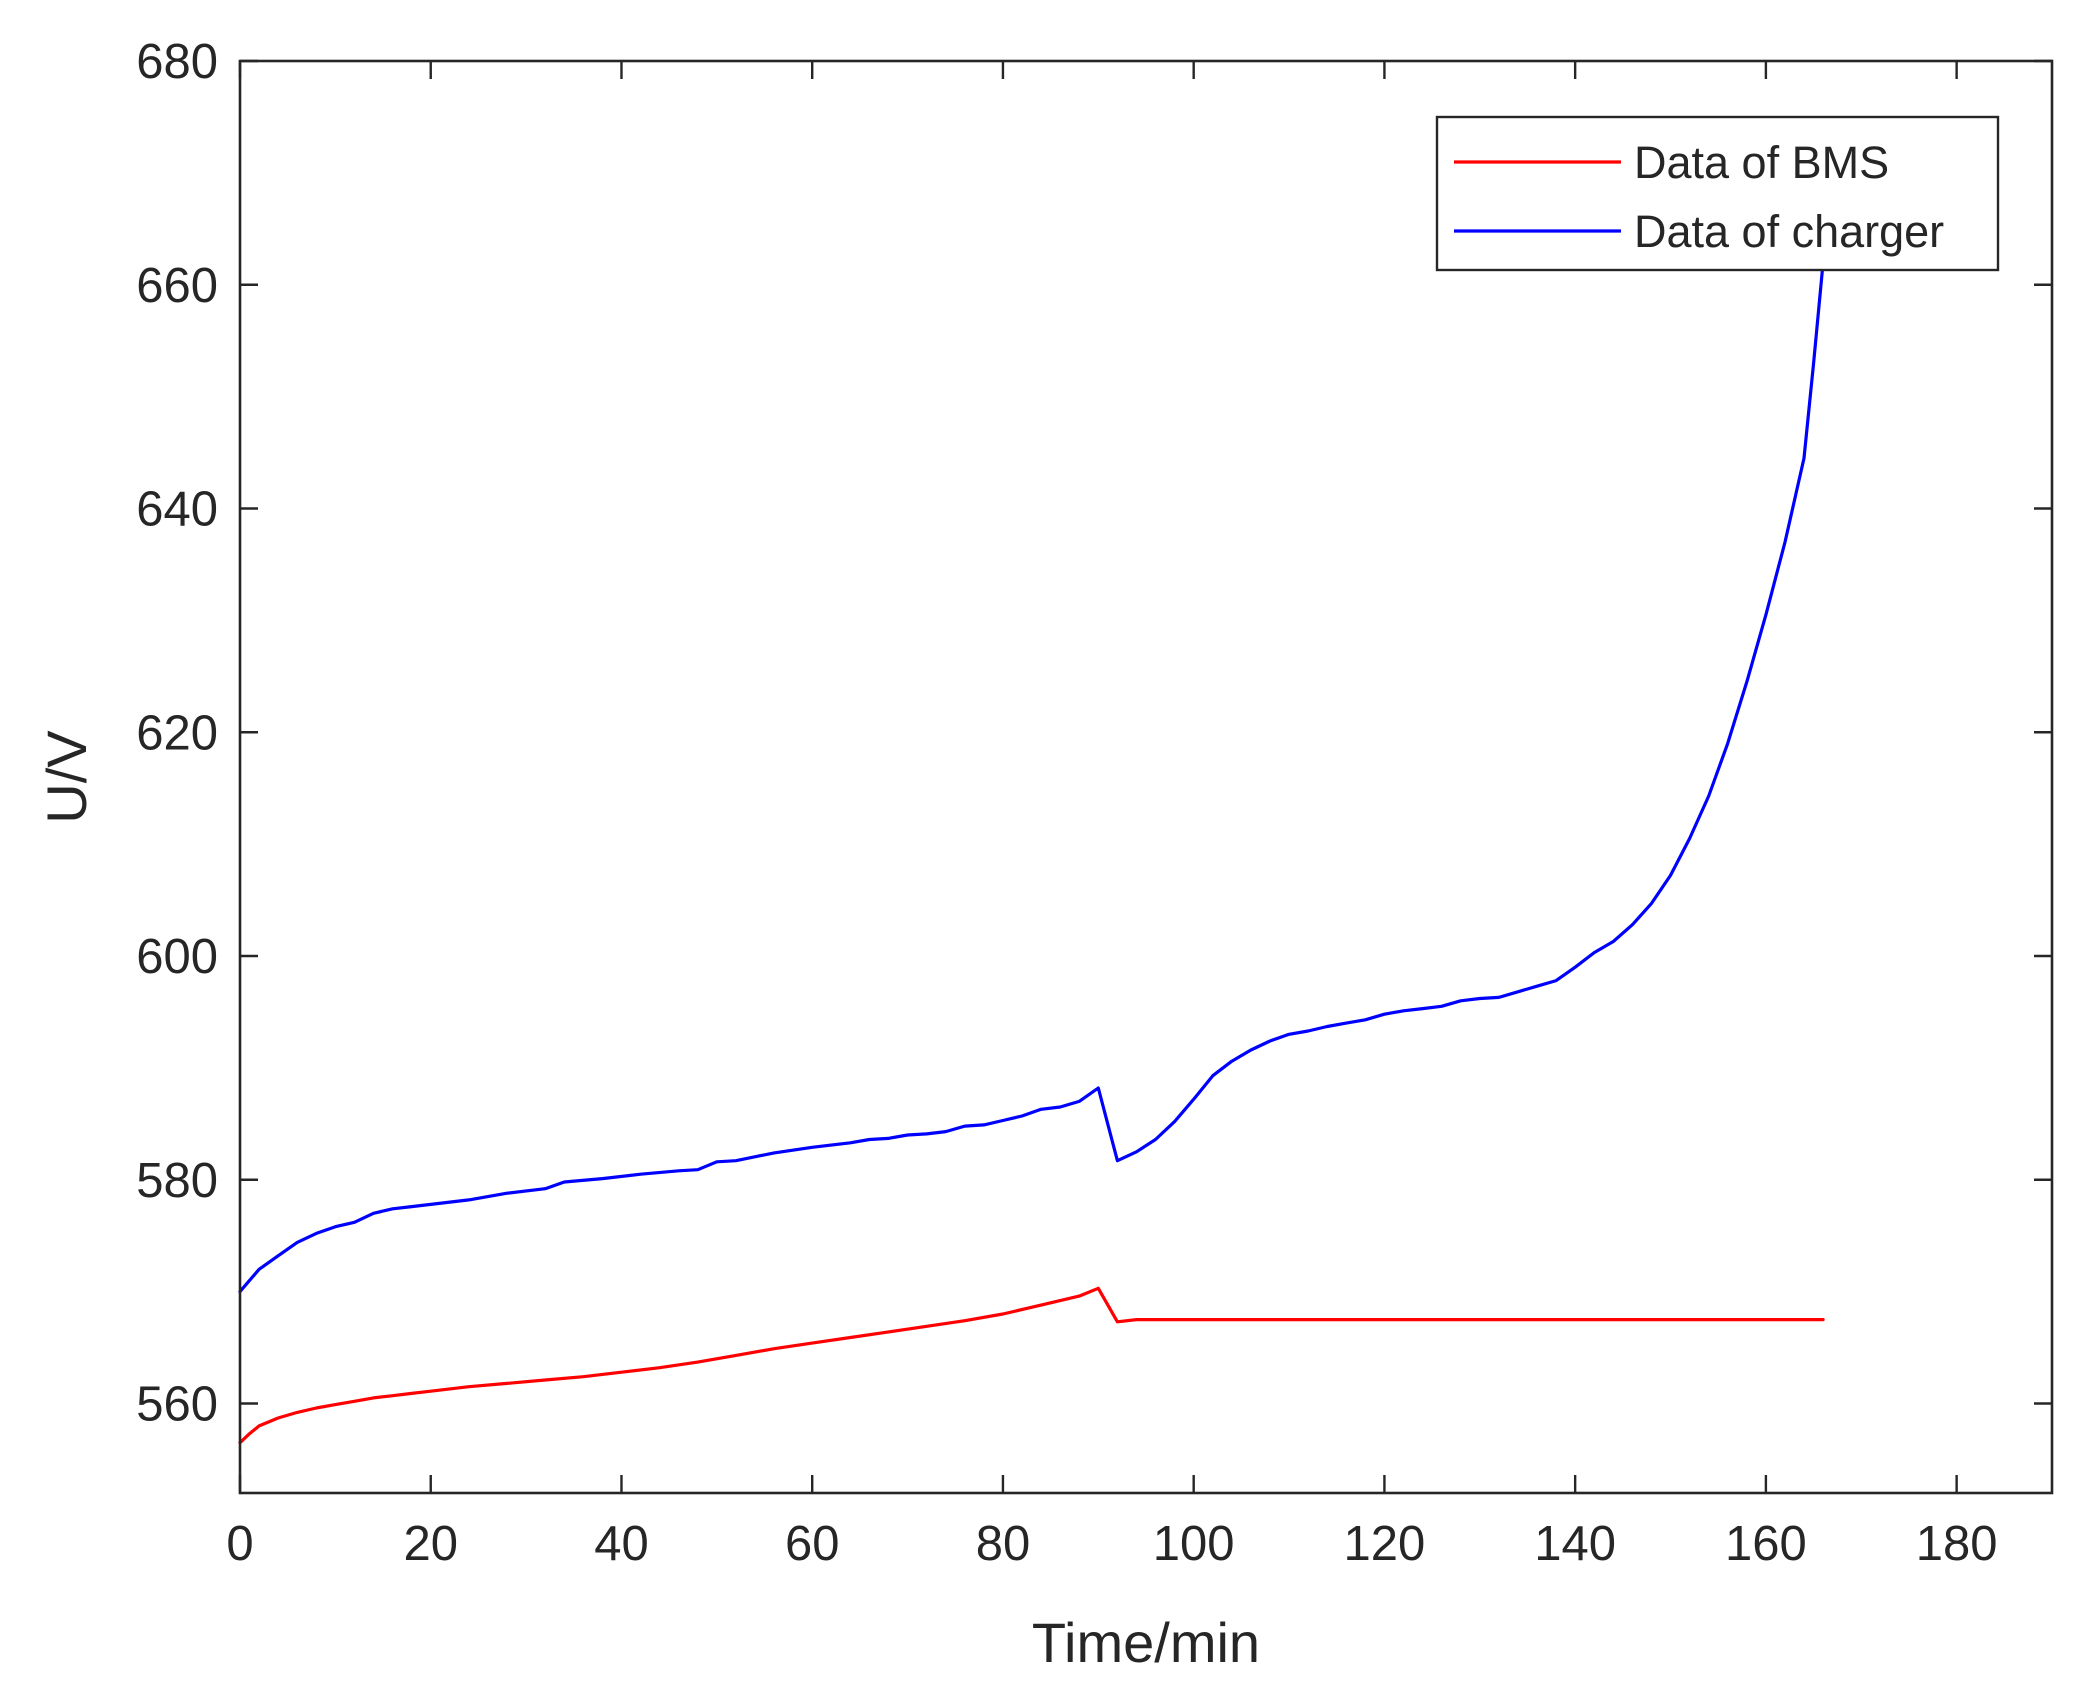  What do you see at coordinates (1766, 1544) in the screenshot?
I see `x-tick-label: 160` at bounding box center [1766, 1544].